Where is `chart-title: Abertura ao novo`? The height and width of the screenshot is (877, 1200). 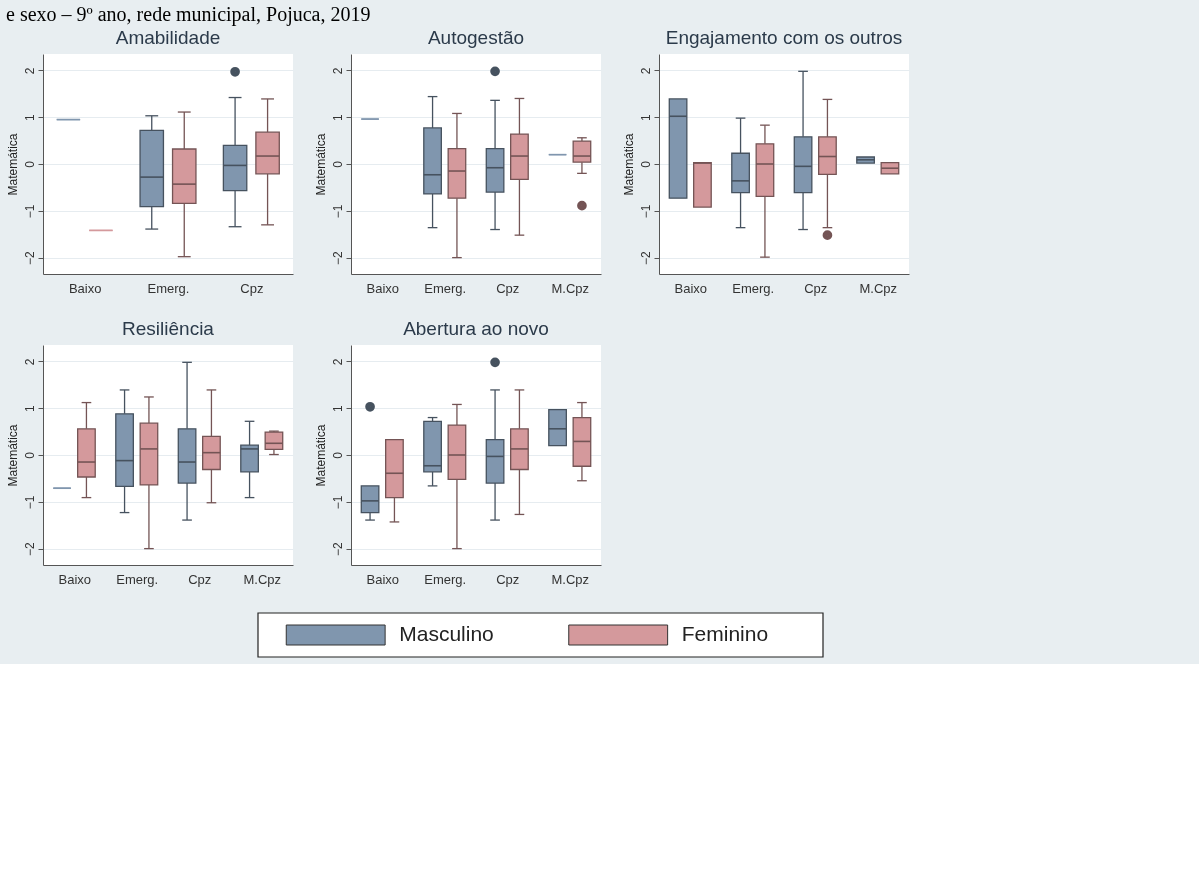 chart-title: Abertura ao novo is located at coordinates (476, 328).